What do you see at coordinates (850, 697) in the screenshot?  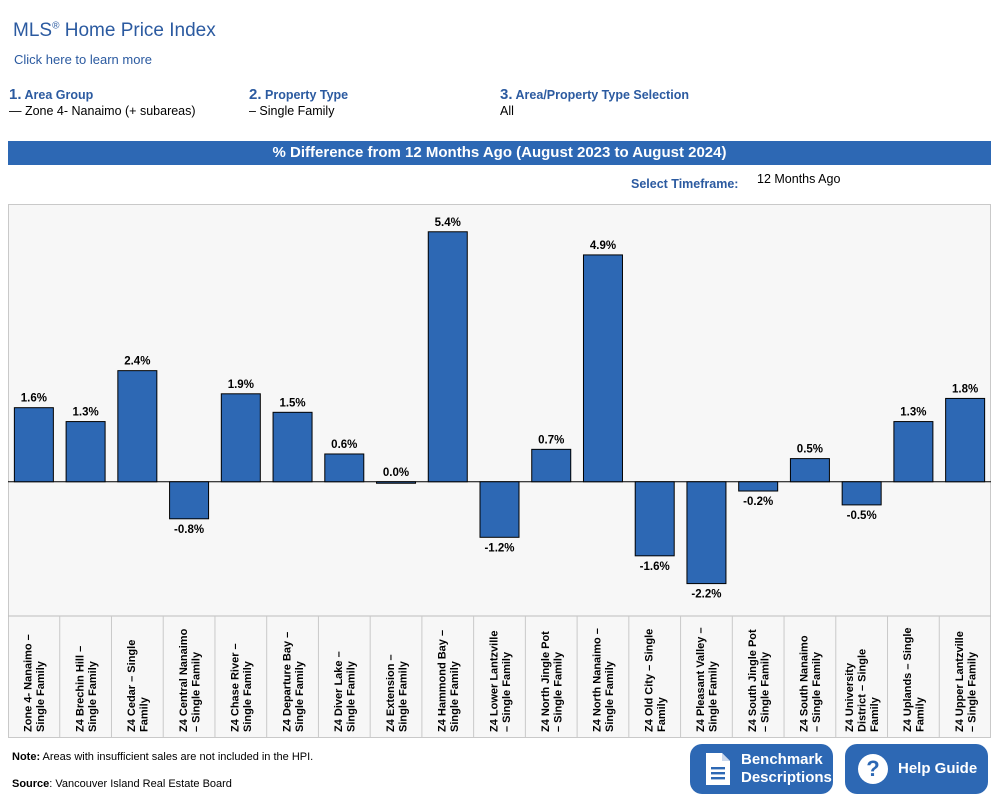 I see `category-label-line: Z4 University` at bounding box center [850, 697].